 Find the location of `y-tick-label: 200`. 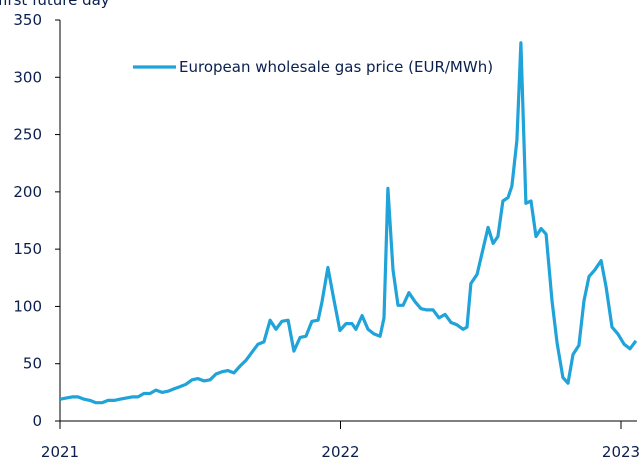

y-tick-label: 200 is located at coordinates (27, 192).